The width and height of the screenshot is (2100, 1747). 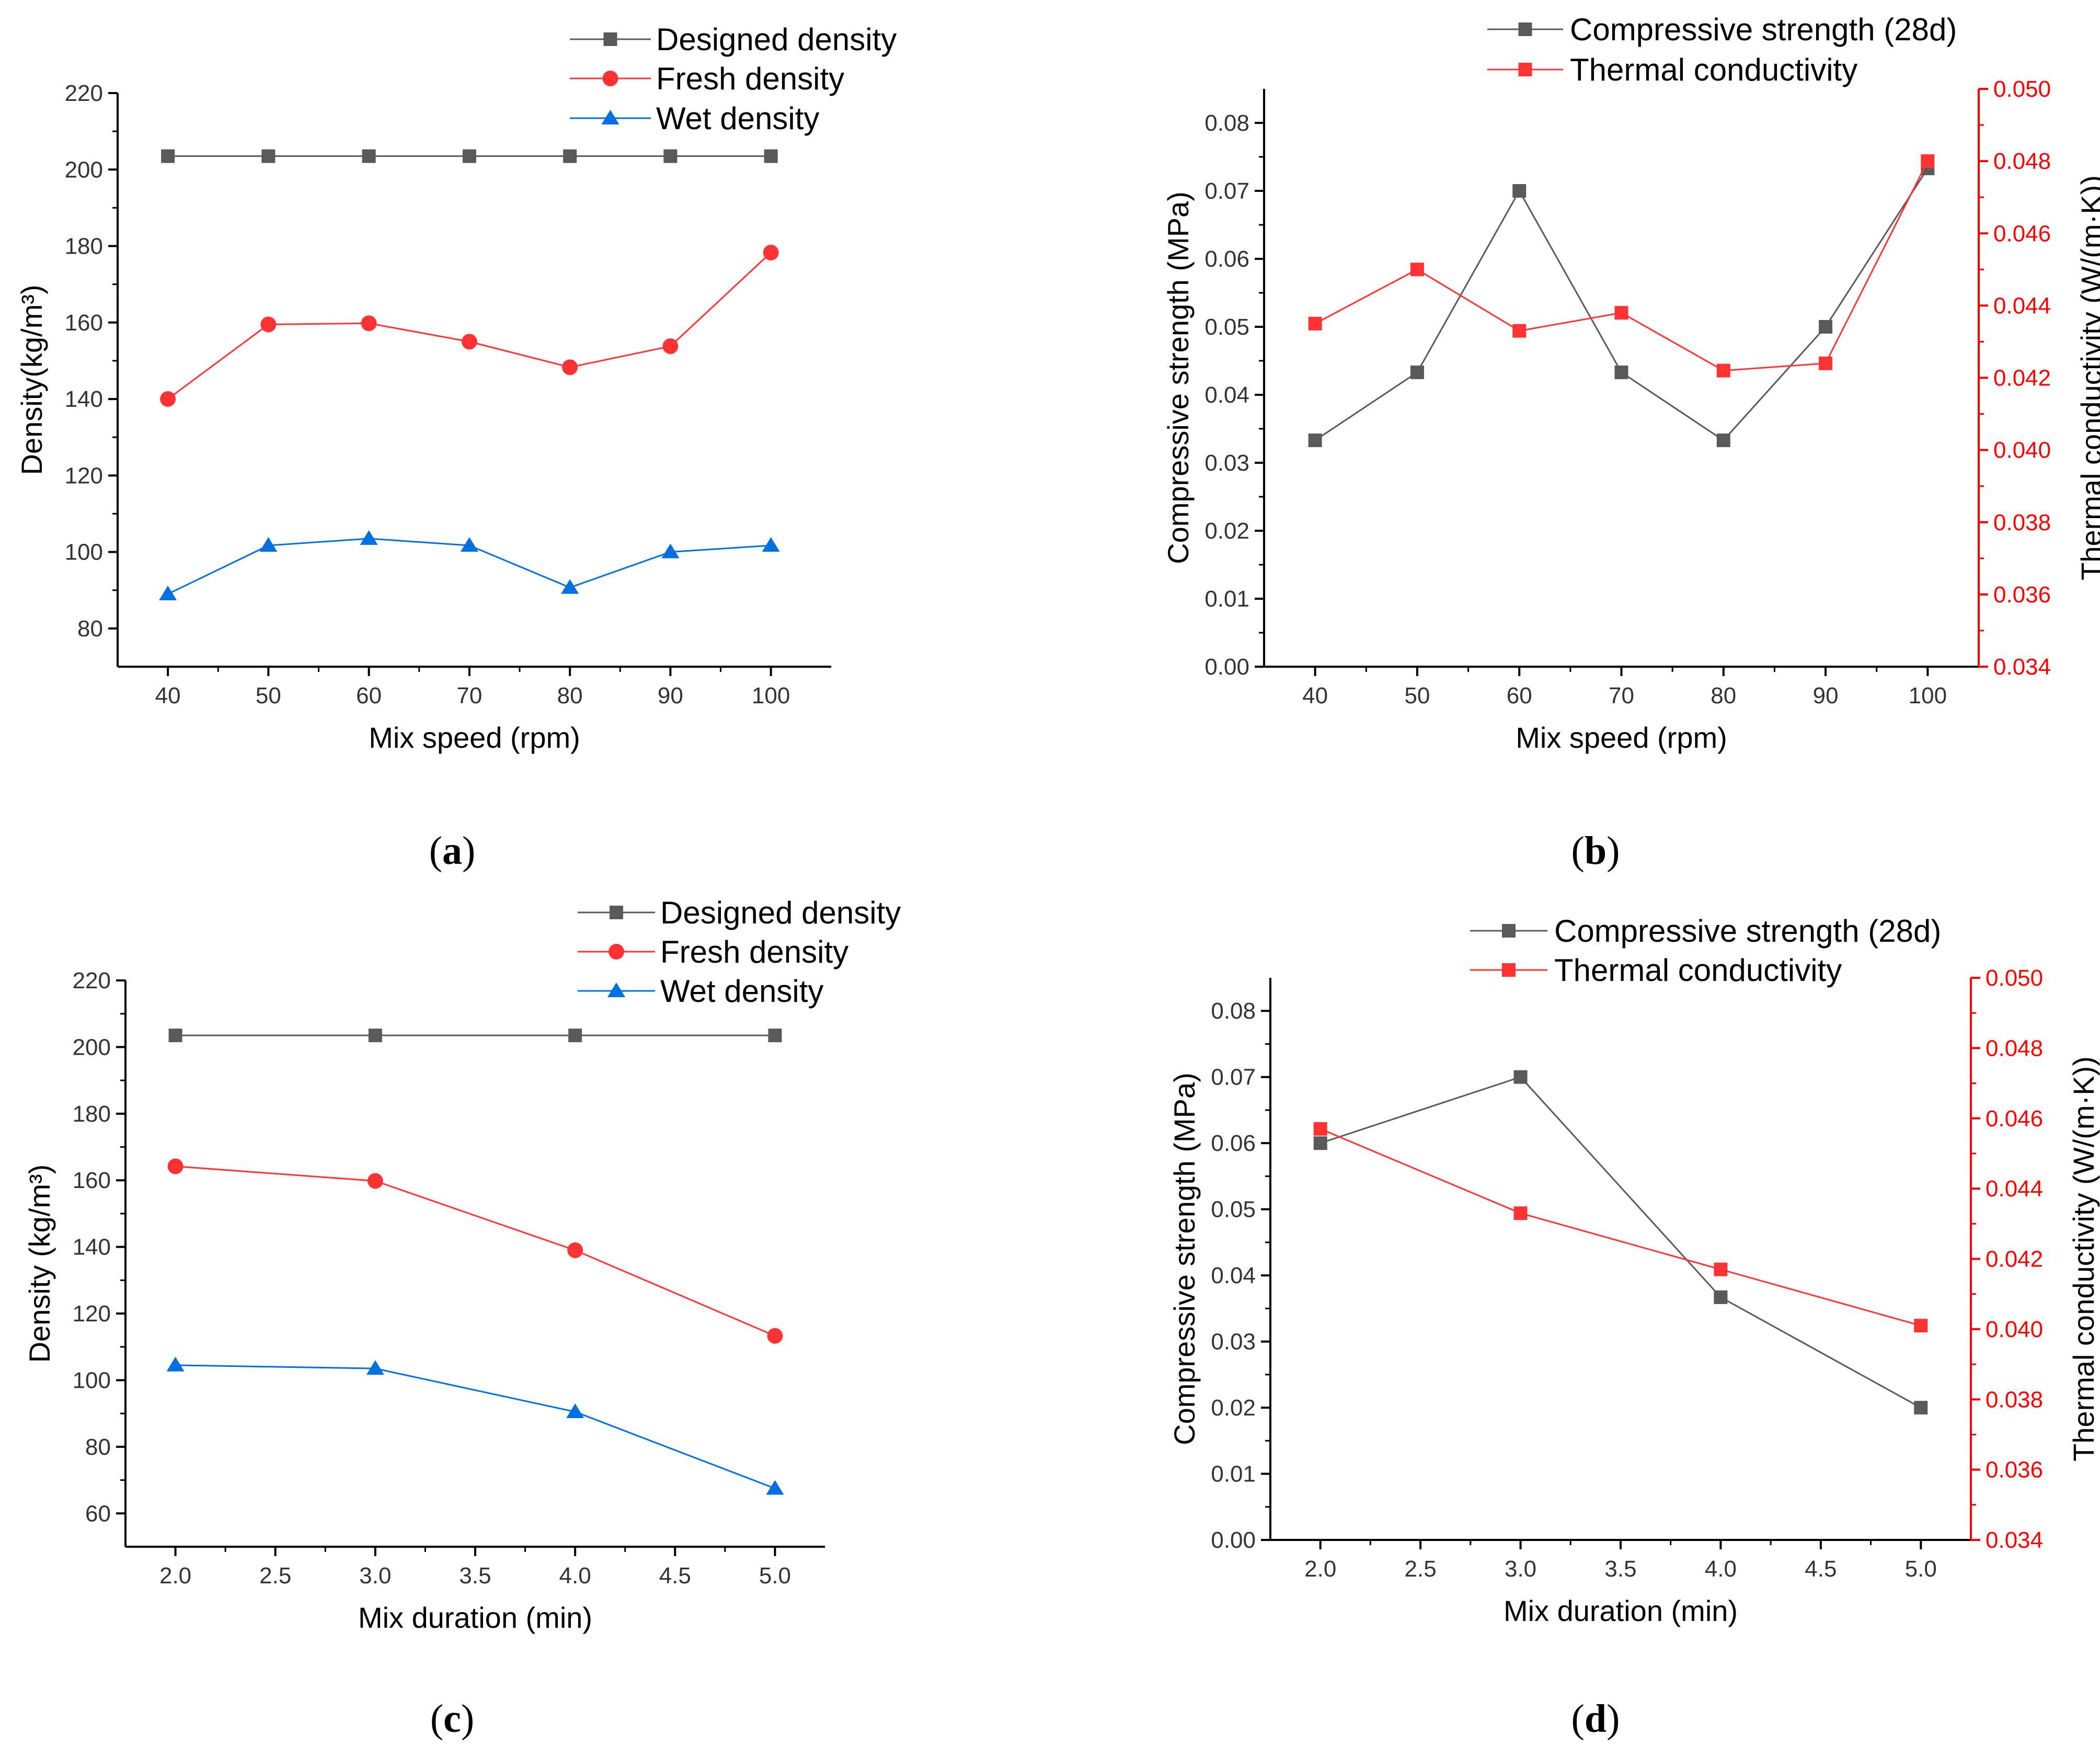 What do you see at coordinates (1226, 395) in the screenshot?
I see `panel-b-y-tick-label: 0.04` at bounding box center [1226, 395].